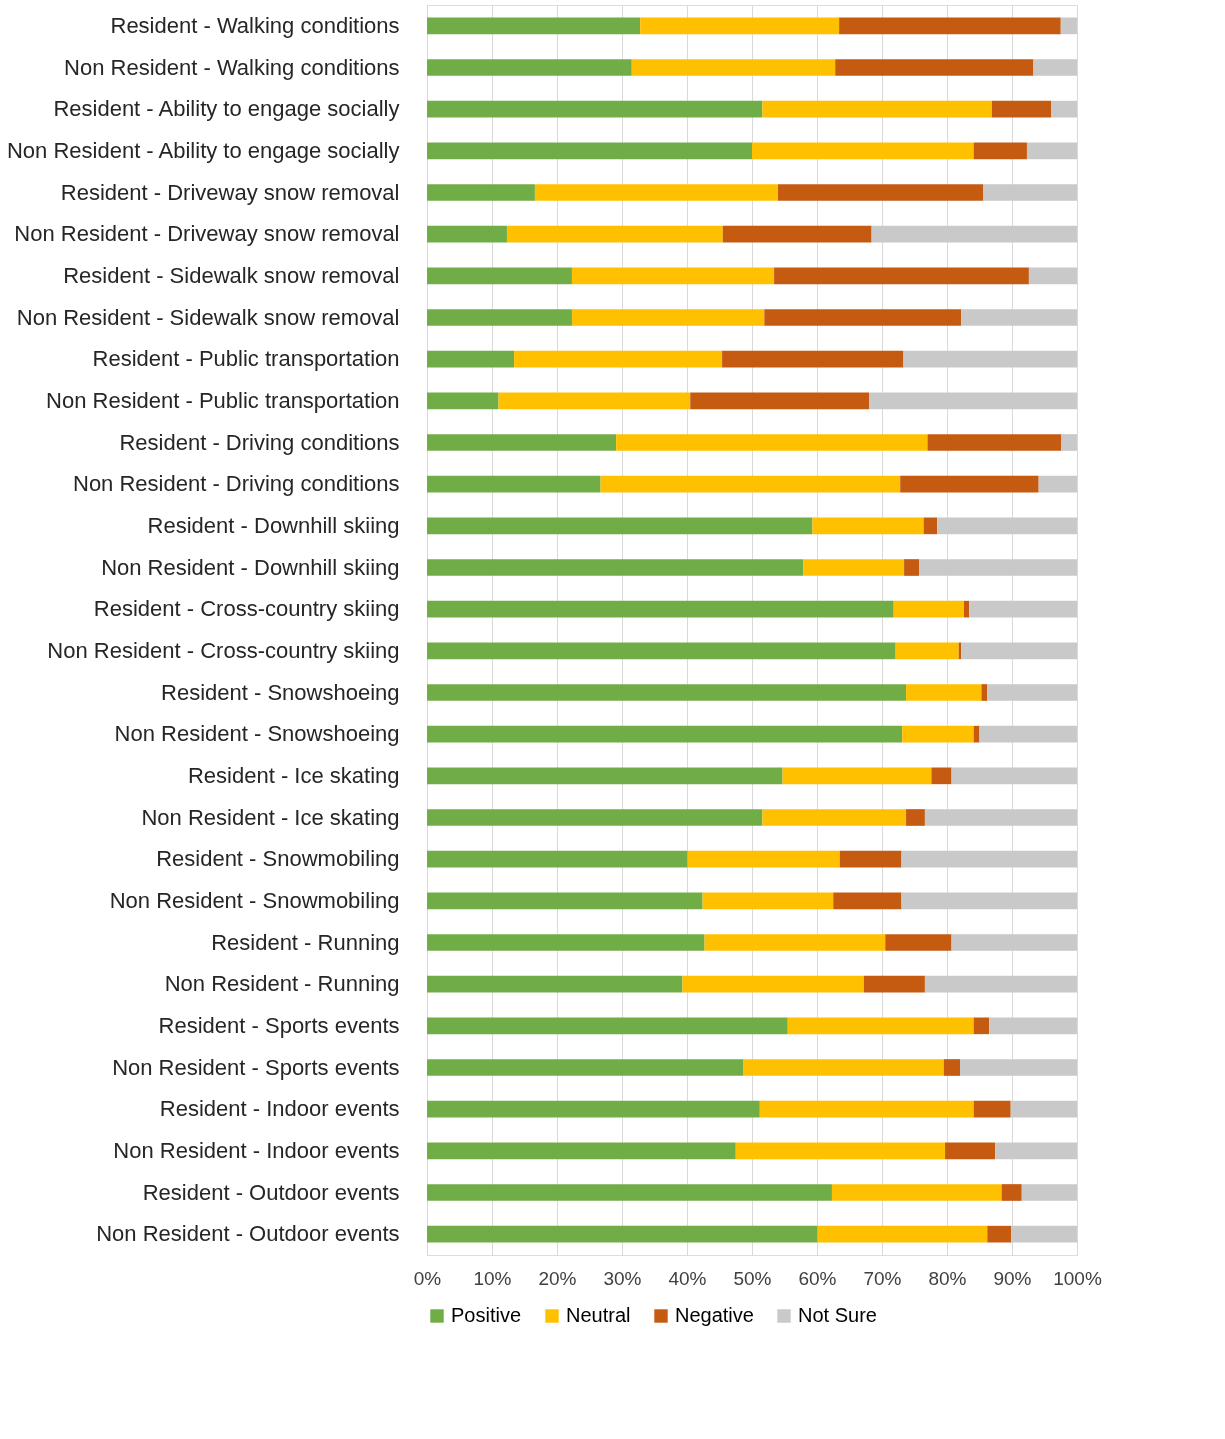 This screenshot has height=1439, width=1225. What do you see at coordinates (256, 1150) in the screenshot?
I see `y-tick-label: Non Resident - Indoor events` at bounding box center [256, 1150].